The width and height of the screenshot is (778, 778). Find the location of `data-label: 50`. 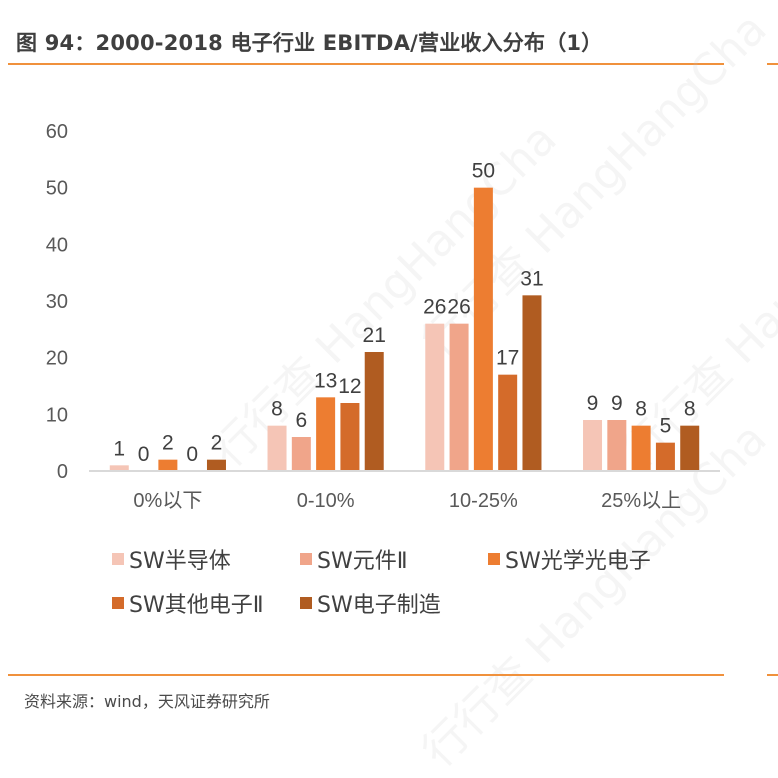

data-label: 50 is located at coordinates (483, 171).